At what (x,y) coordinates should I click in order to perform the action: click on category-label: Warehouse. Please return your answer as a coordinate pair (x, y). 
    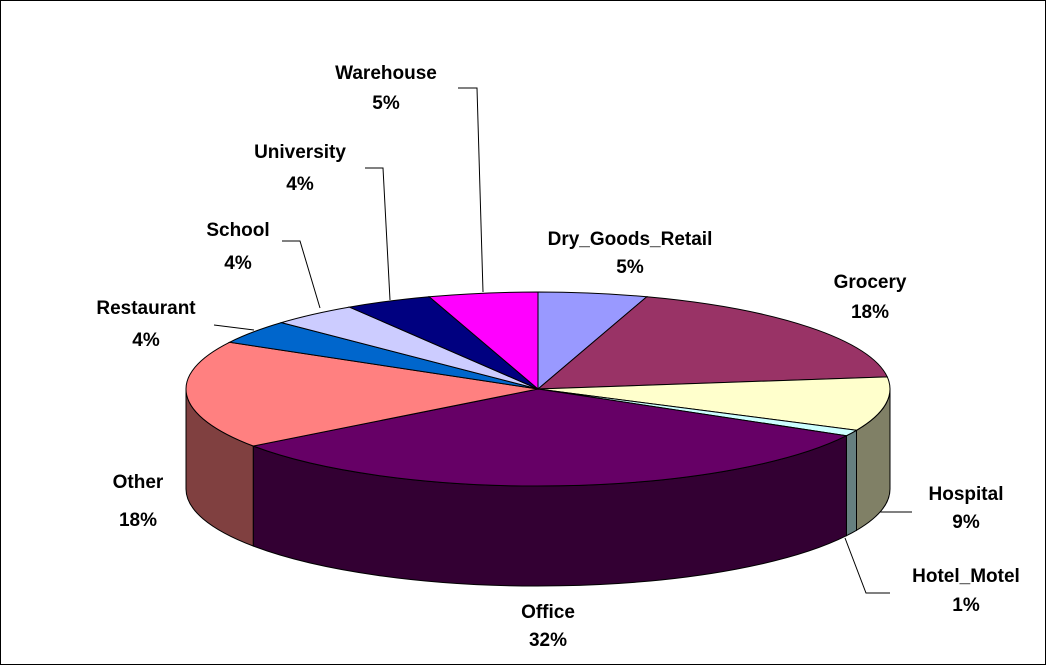
    Looking at the image, I should click on (386, 73).